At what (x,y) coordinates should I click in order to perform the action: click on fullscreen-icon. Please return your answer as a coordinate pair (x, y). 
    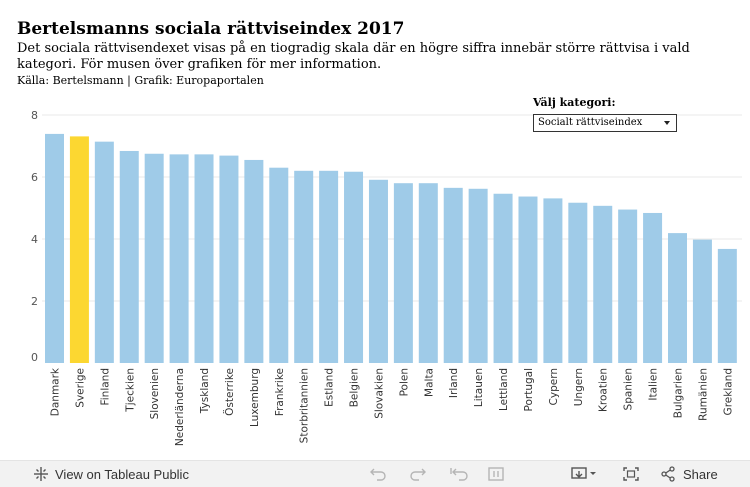
    Looking at the image, I should click on (631, 474).